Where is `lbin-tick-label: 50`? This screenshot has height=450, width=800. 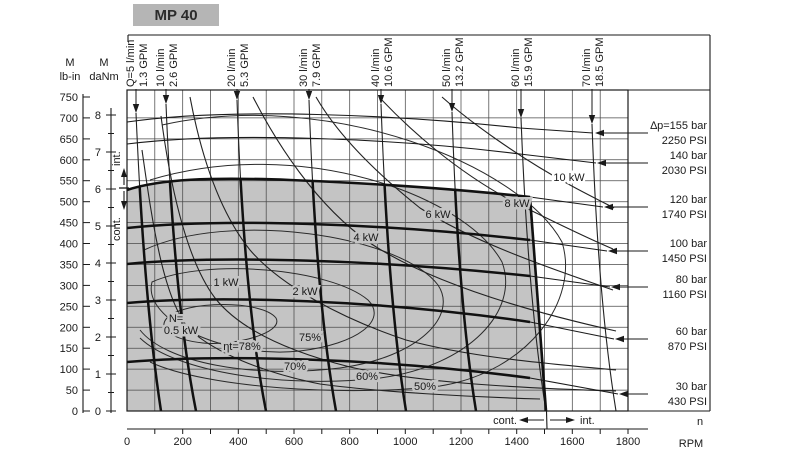
lbin-tick-label: 50 is located at coordinates (72, 391).